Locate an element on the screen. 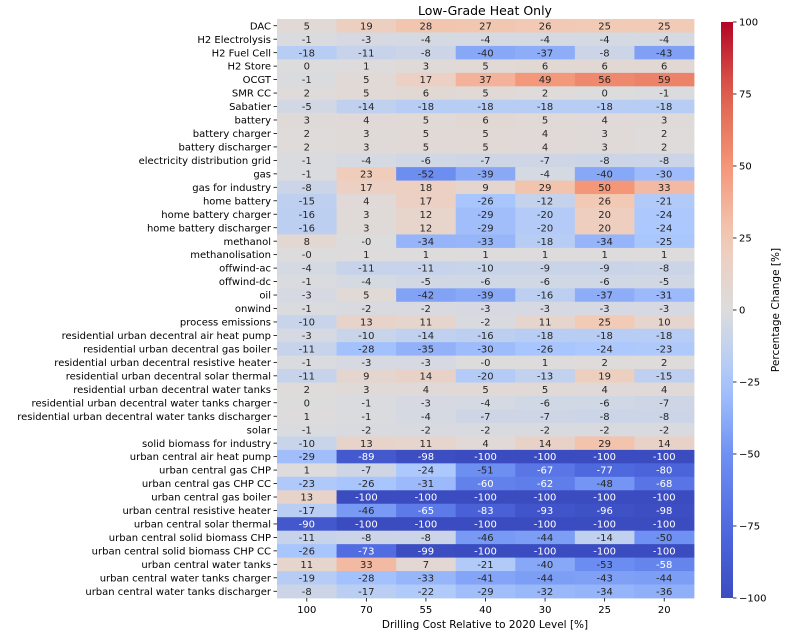 This screenshot has width=789, height=637. cell-value-label: -18 is located at coordinates (545, 107).